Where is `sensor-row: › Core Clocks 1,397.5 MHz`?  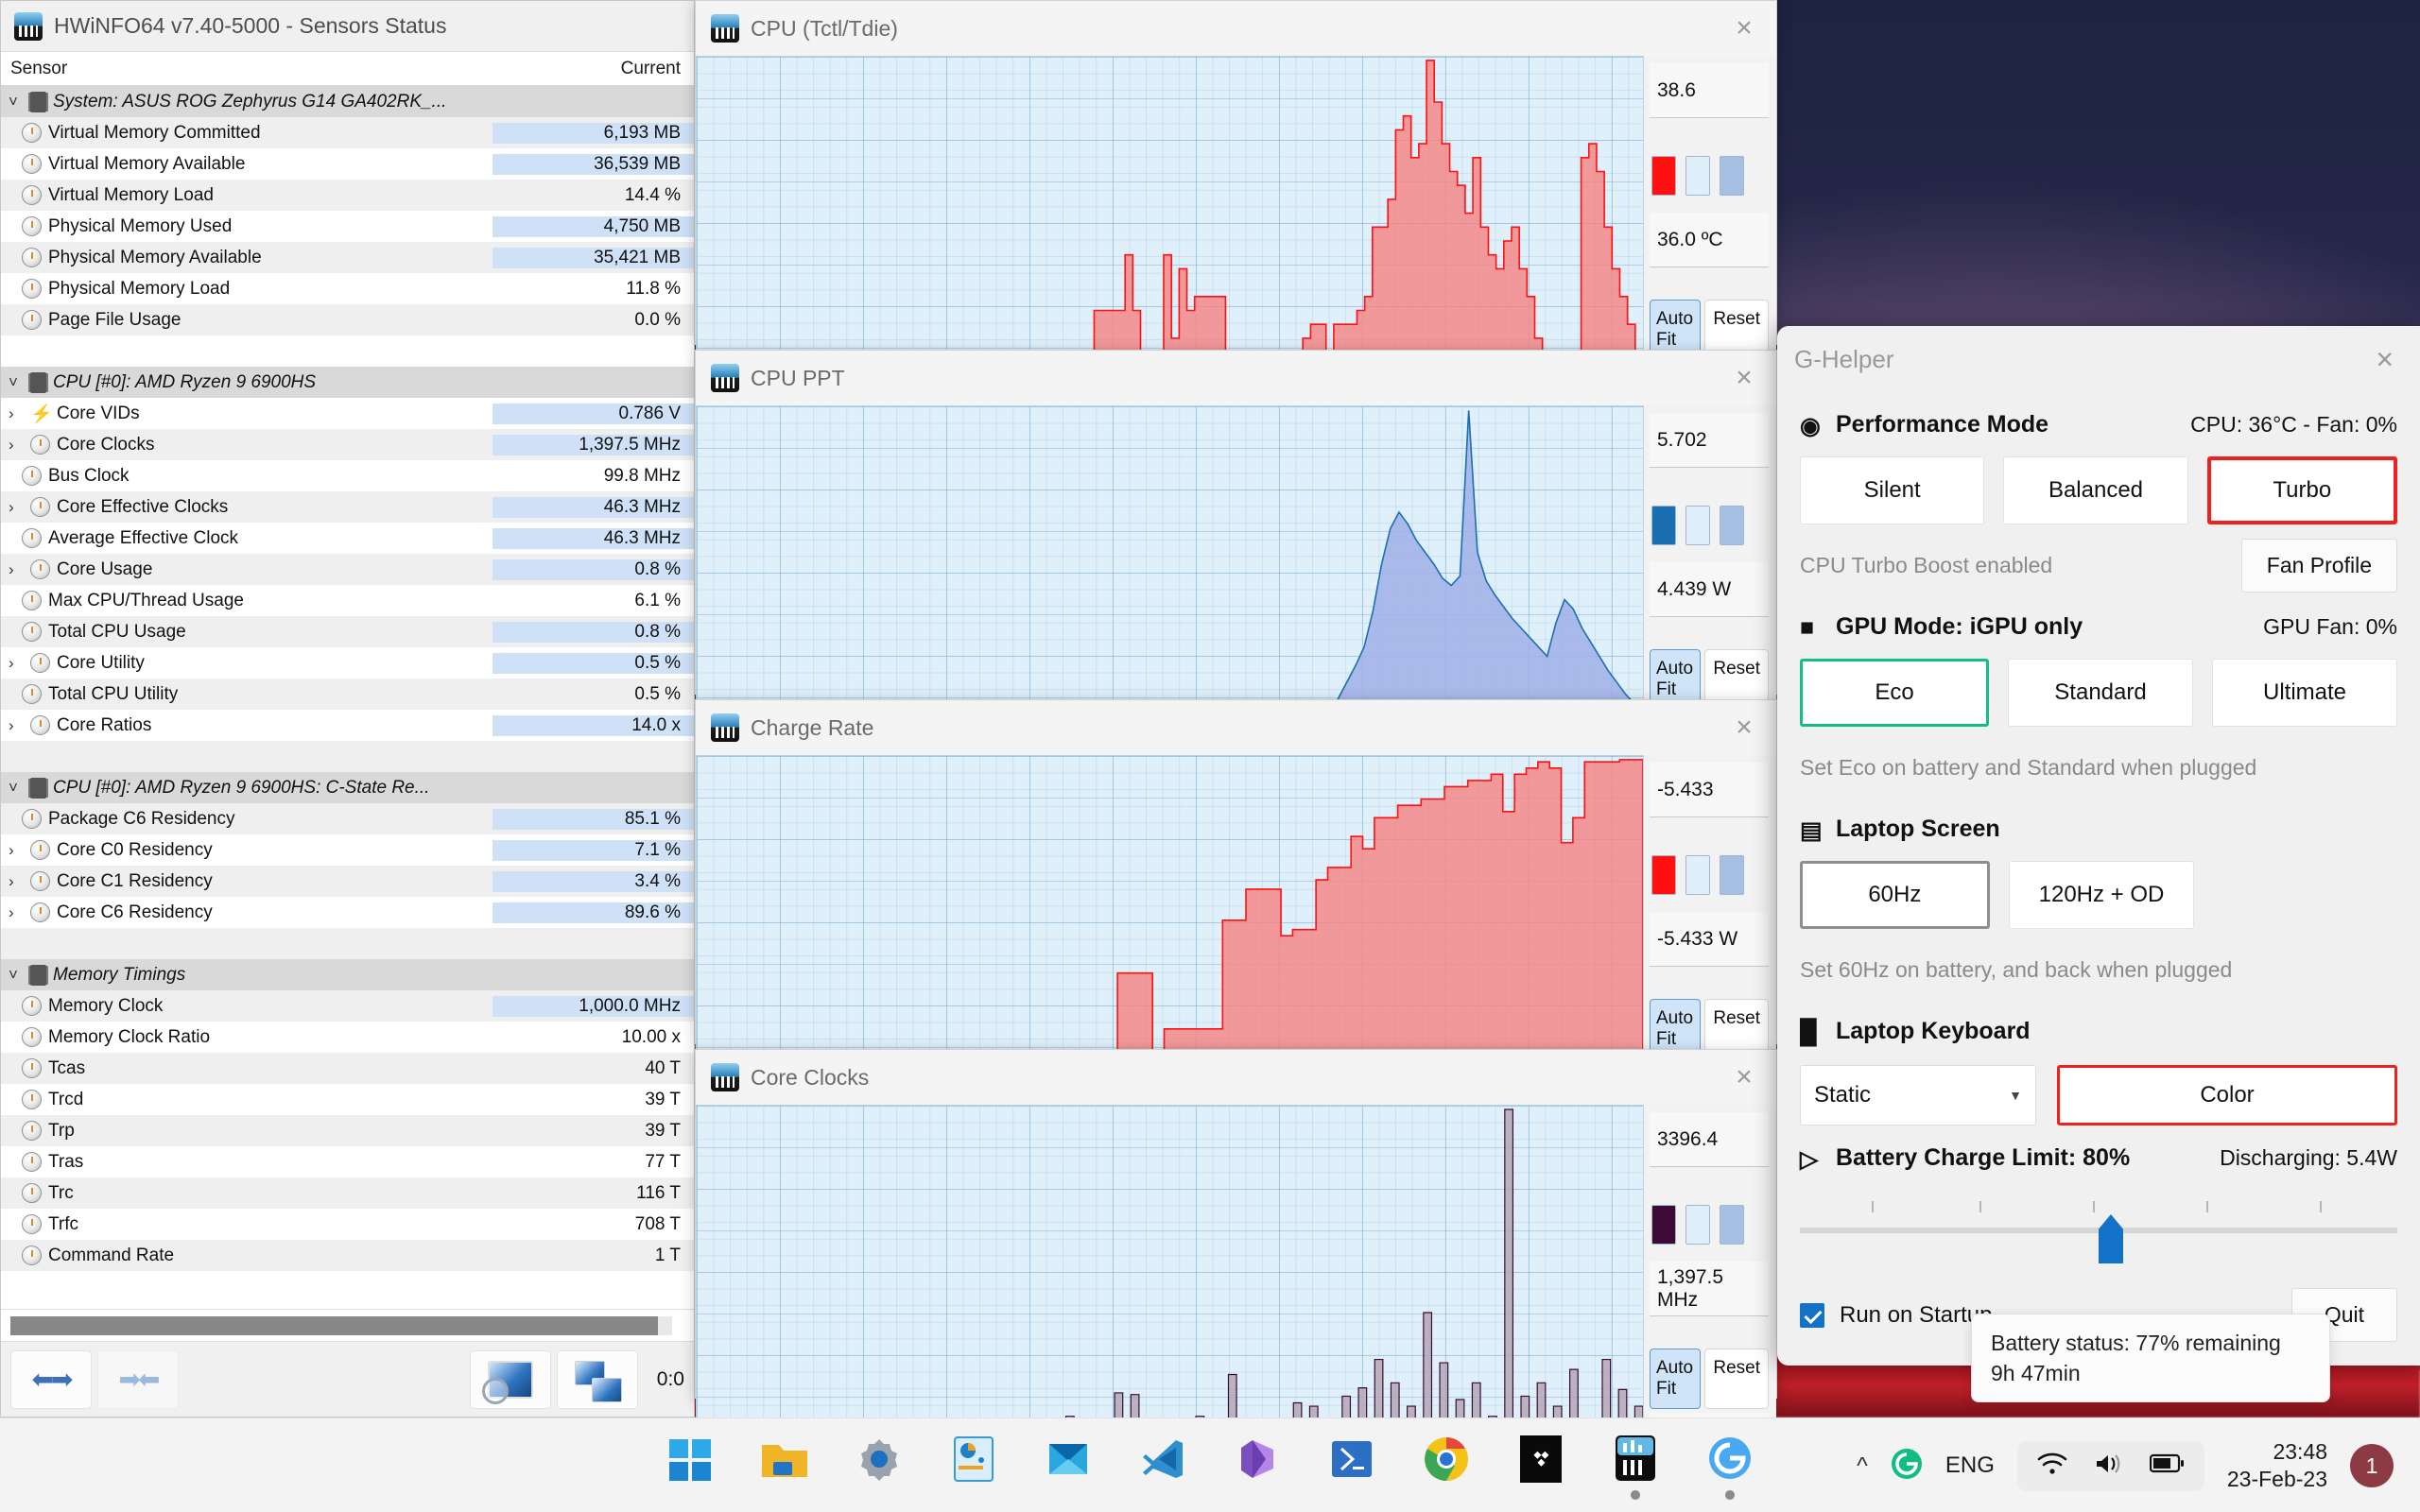
sensor-row: › Core Clocks 1,397.5 MHz is located at coordinates (347, 444).